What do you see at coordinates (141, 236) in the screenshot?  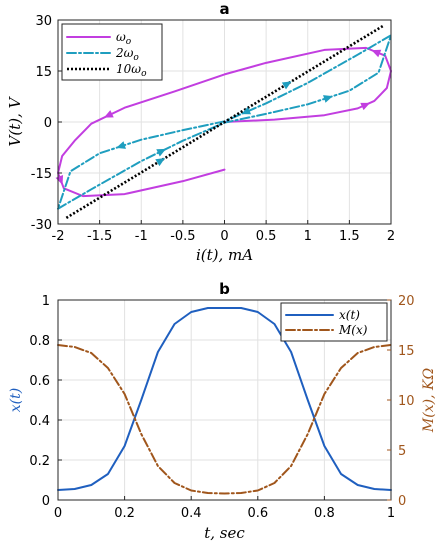 I see `x-tick-label: -1` at bounding box center [141, 236].